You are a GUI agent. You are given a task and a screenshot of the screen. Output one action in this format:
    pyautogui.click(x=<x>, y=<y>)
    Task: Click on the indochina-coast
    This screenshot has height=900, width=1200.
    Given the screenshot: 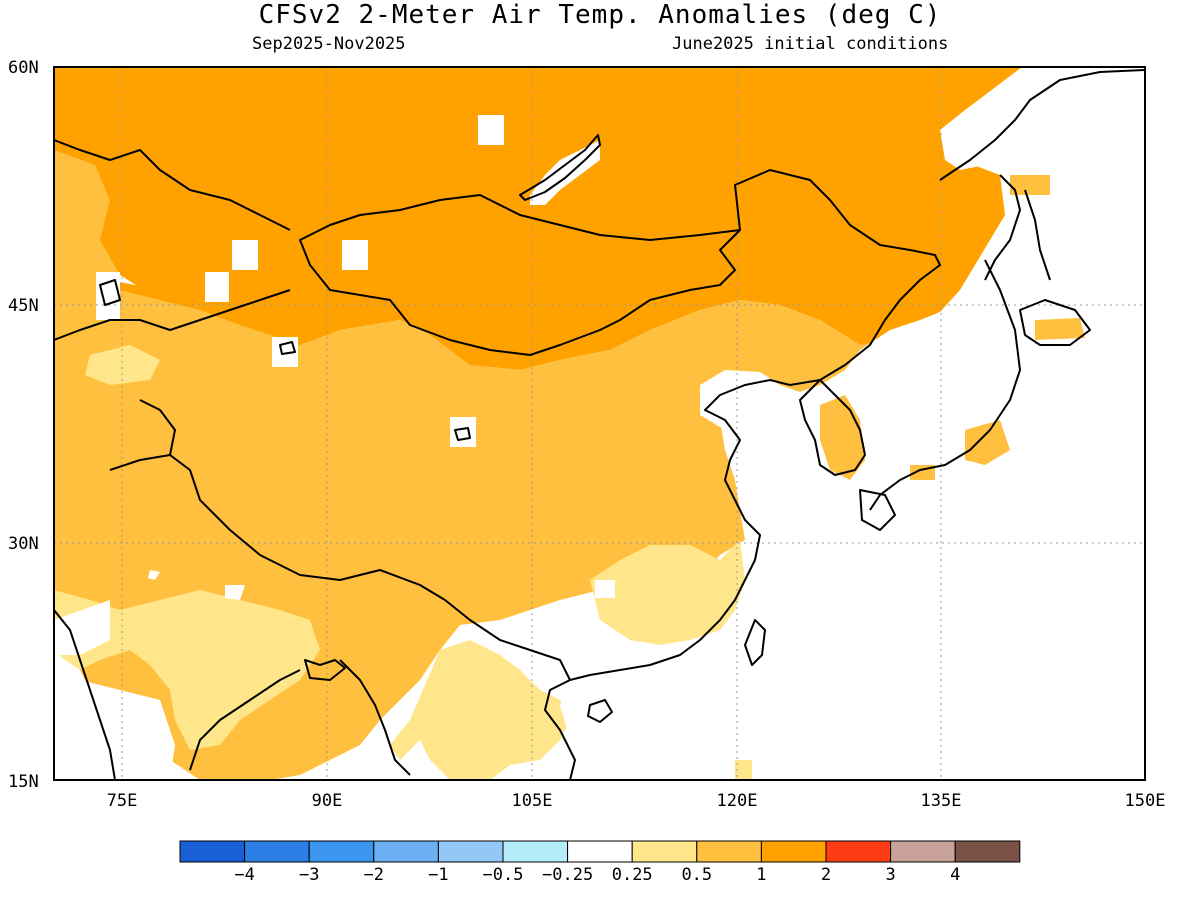 What is the action you would take?
    pyautogui.click(x=560, y=729)
    